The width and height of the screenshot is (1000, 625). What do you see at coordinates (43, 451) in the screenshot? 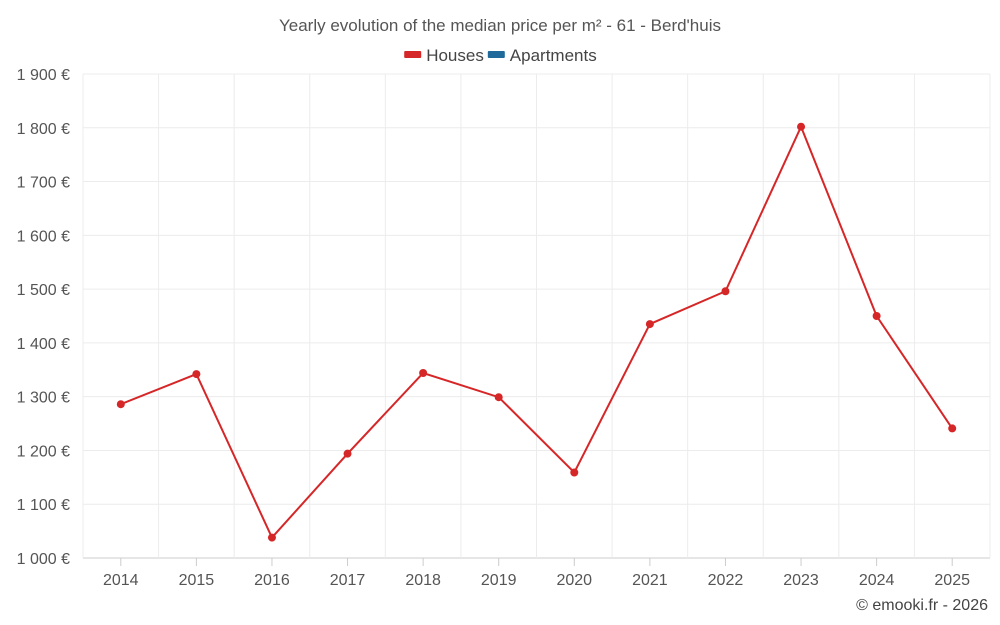
I see `y-tick-label: 1 200 €` at bounding box center [43, 451].